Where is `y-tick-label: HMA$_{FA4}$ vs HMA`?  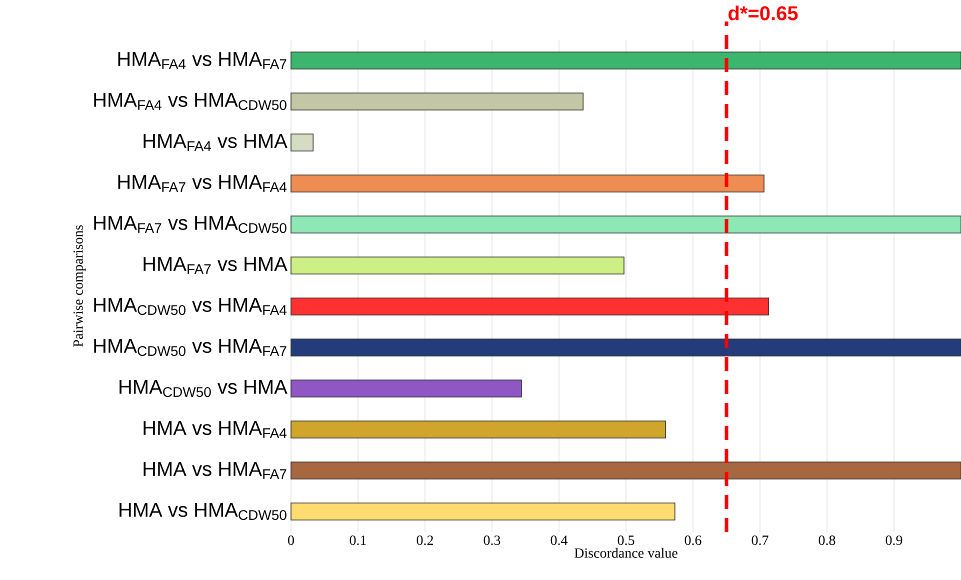 y-tick-label: HMA$_{FA4}$ vs HMA is located at coordinates (216, 142).